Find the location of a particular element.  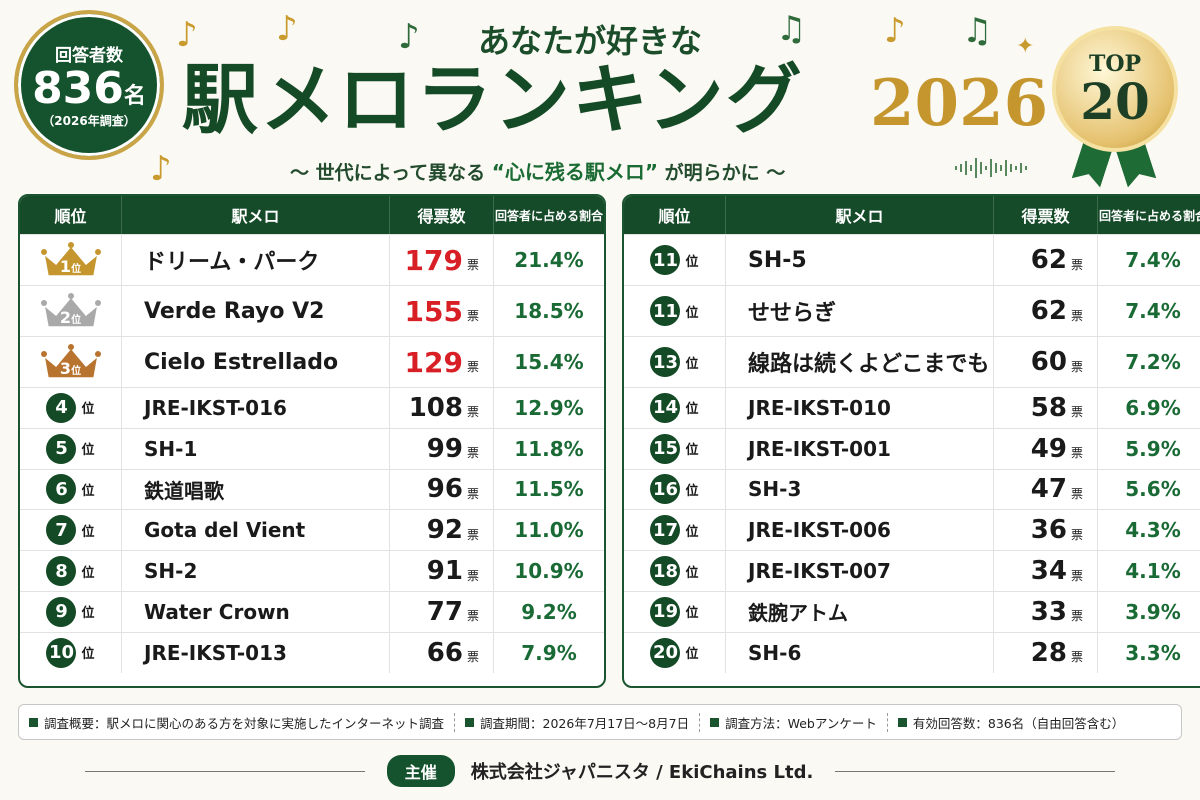

rank-number: 14 is located at coordinates (665, 407).